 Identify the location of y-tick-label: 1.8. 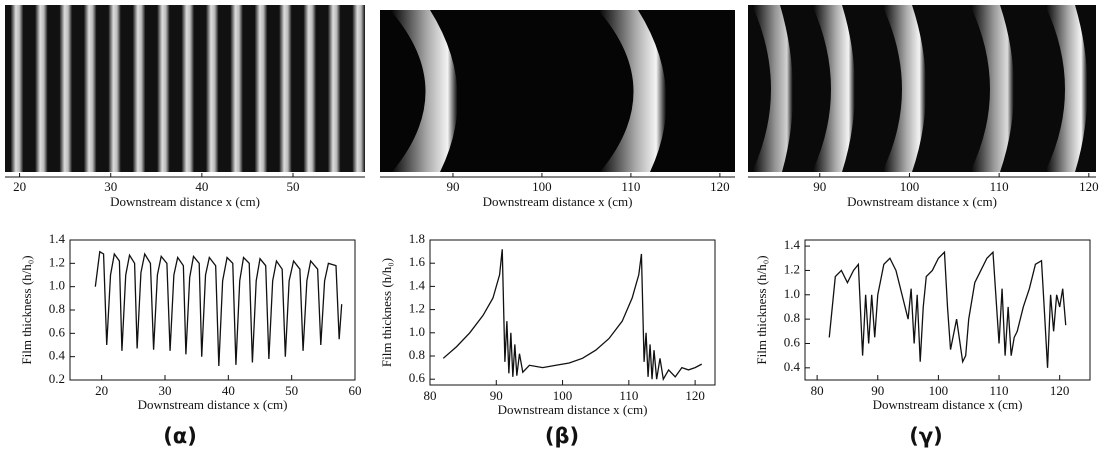
(417, 238).